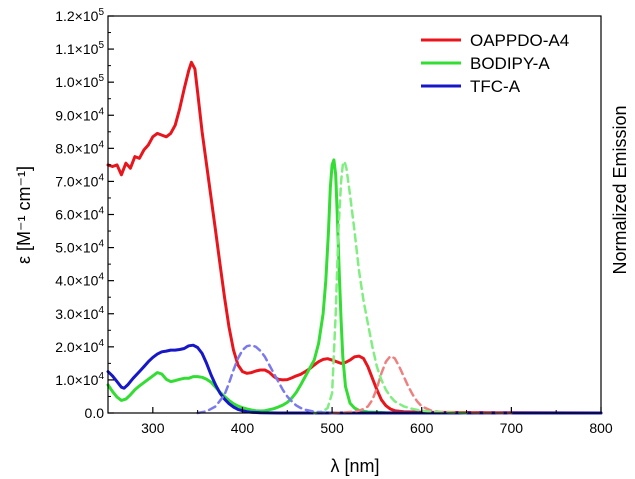  What do you see at coordinates (79, 280) in the screenshot?
I see `y-tick-label: 4.0×10⁴` at bounding box center [79, 280].